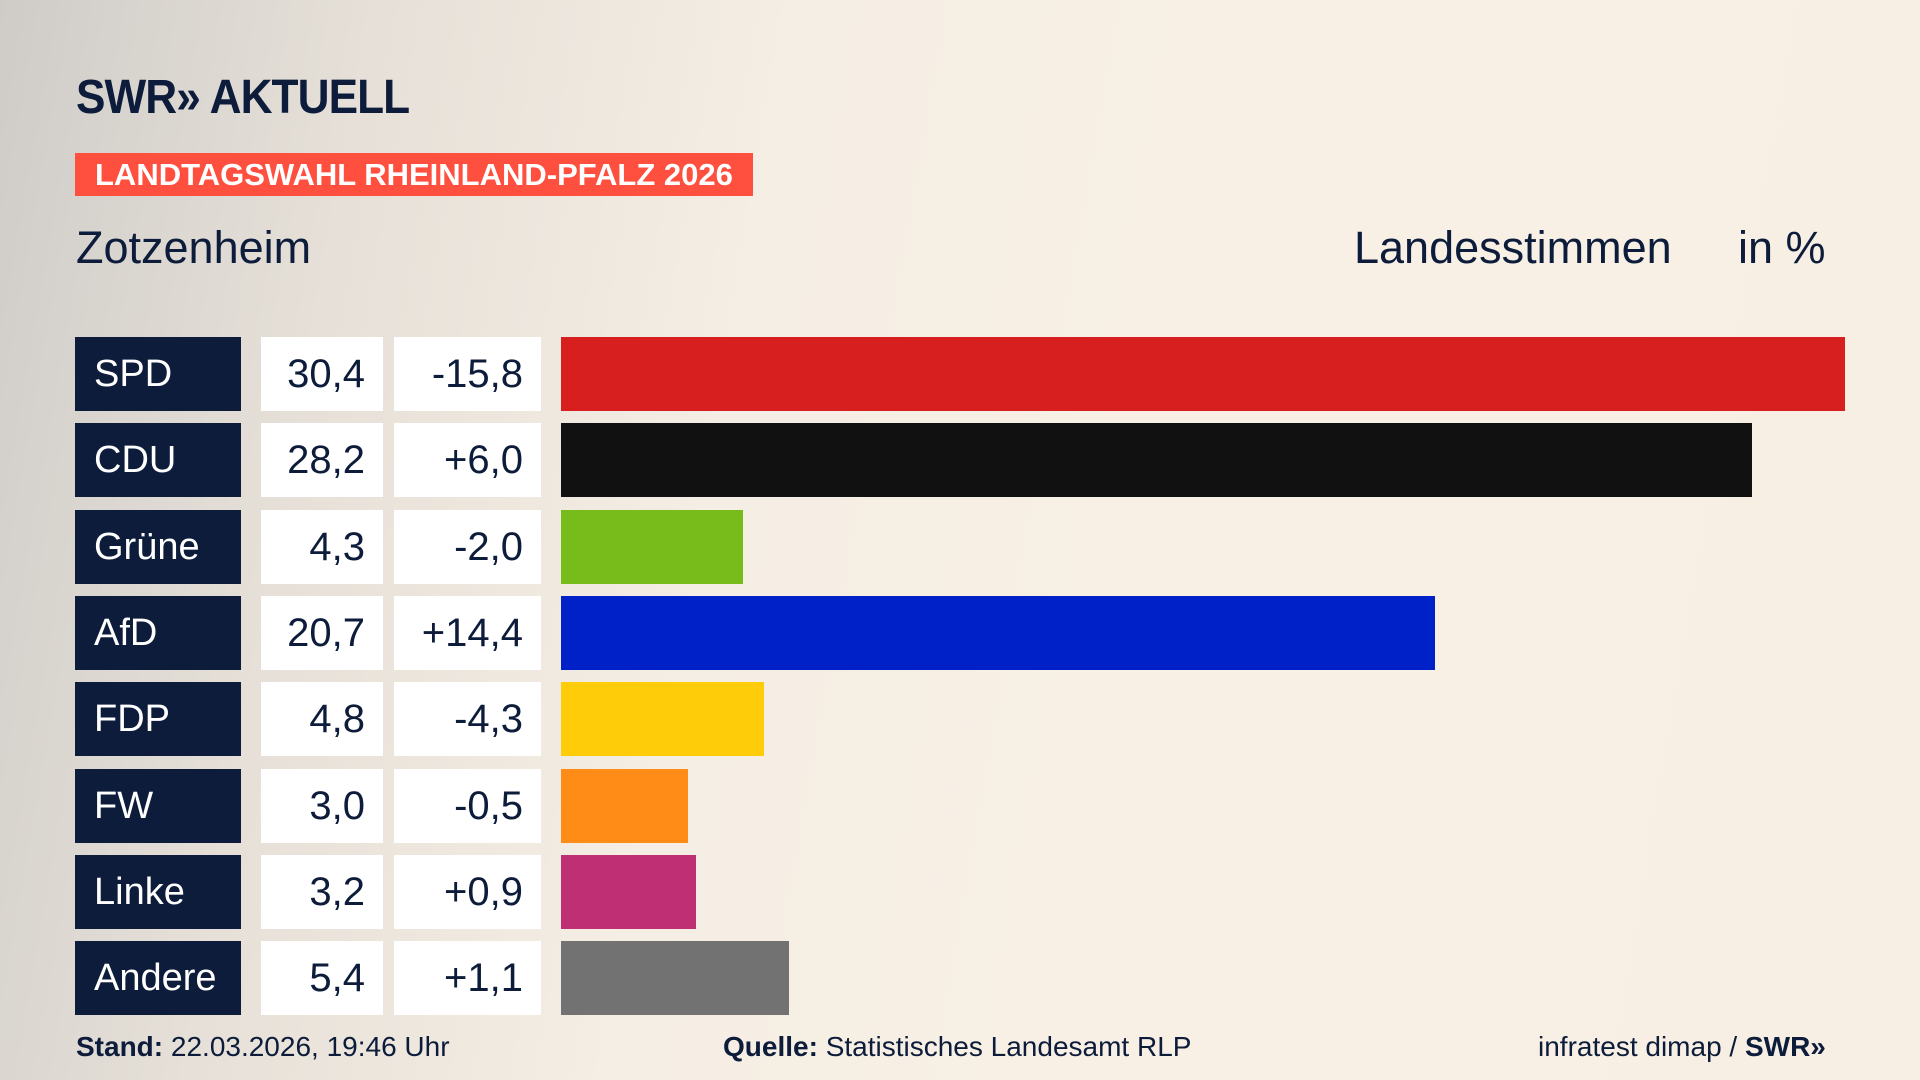 The width and height of the screenshot is (1920, 1080). I want to click on diff-label: -4,3, so click(467, 719).